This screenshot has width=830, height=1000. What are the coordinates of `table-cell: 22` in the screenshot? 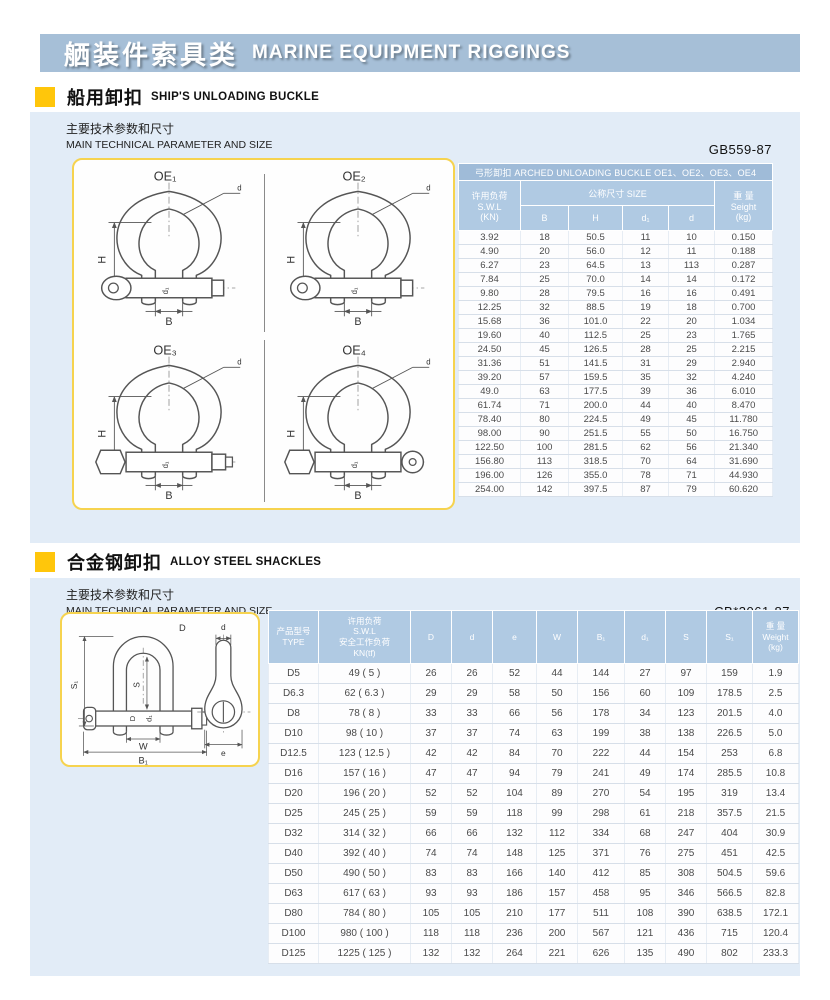 It's located at (645, 321).